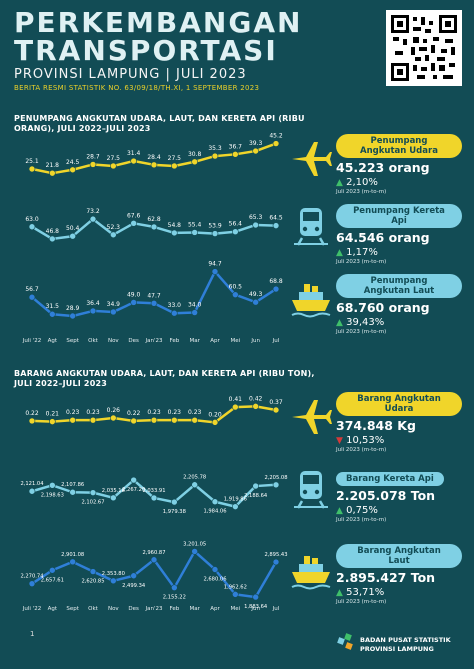 This screenshot has height=669, width=474. What do you see at coordinates (236, 399) in the screenshot?
I see `data-label: 0.41` at bounding box center [236, 399].